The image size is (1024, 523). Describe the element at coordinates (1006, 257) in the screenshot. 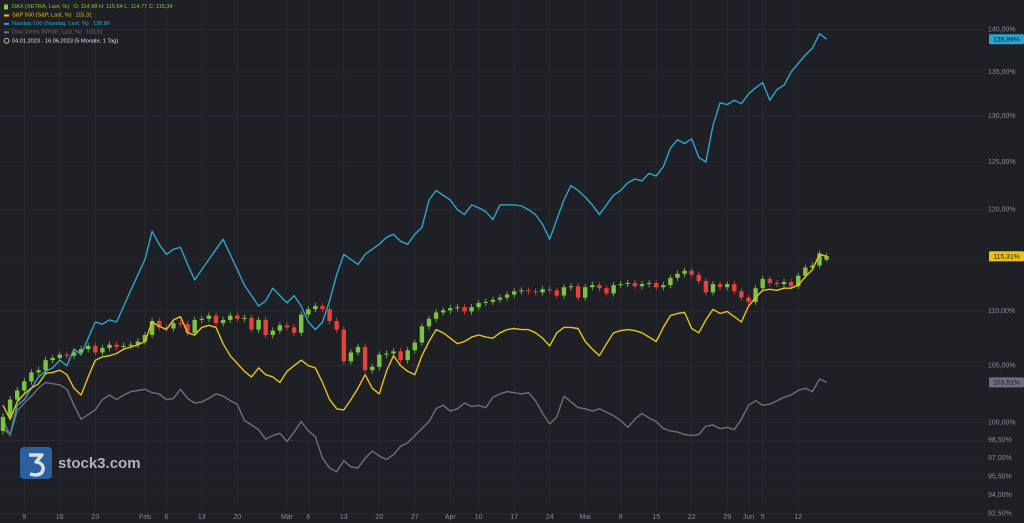

I see `value-badge-label: 115,31%` at that location.